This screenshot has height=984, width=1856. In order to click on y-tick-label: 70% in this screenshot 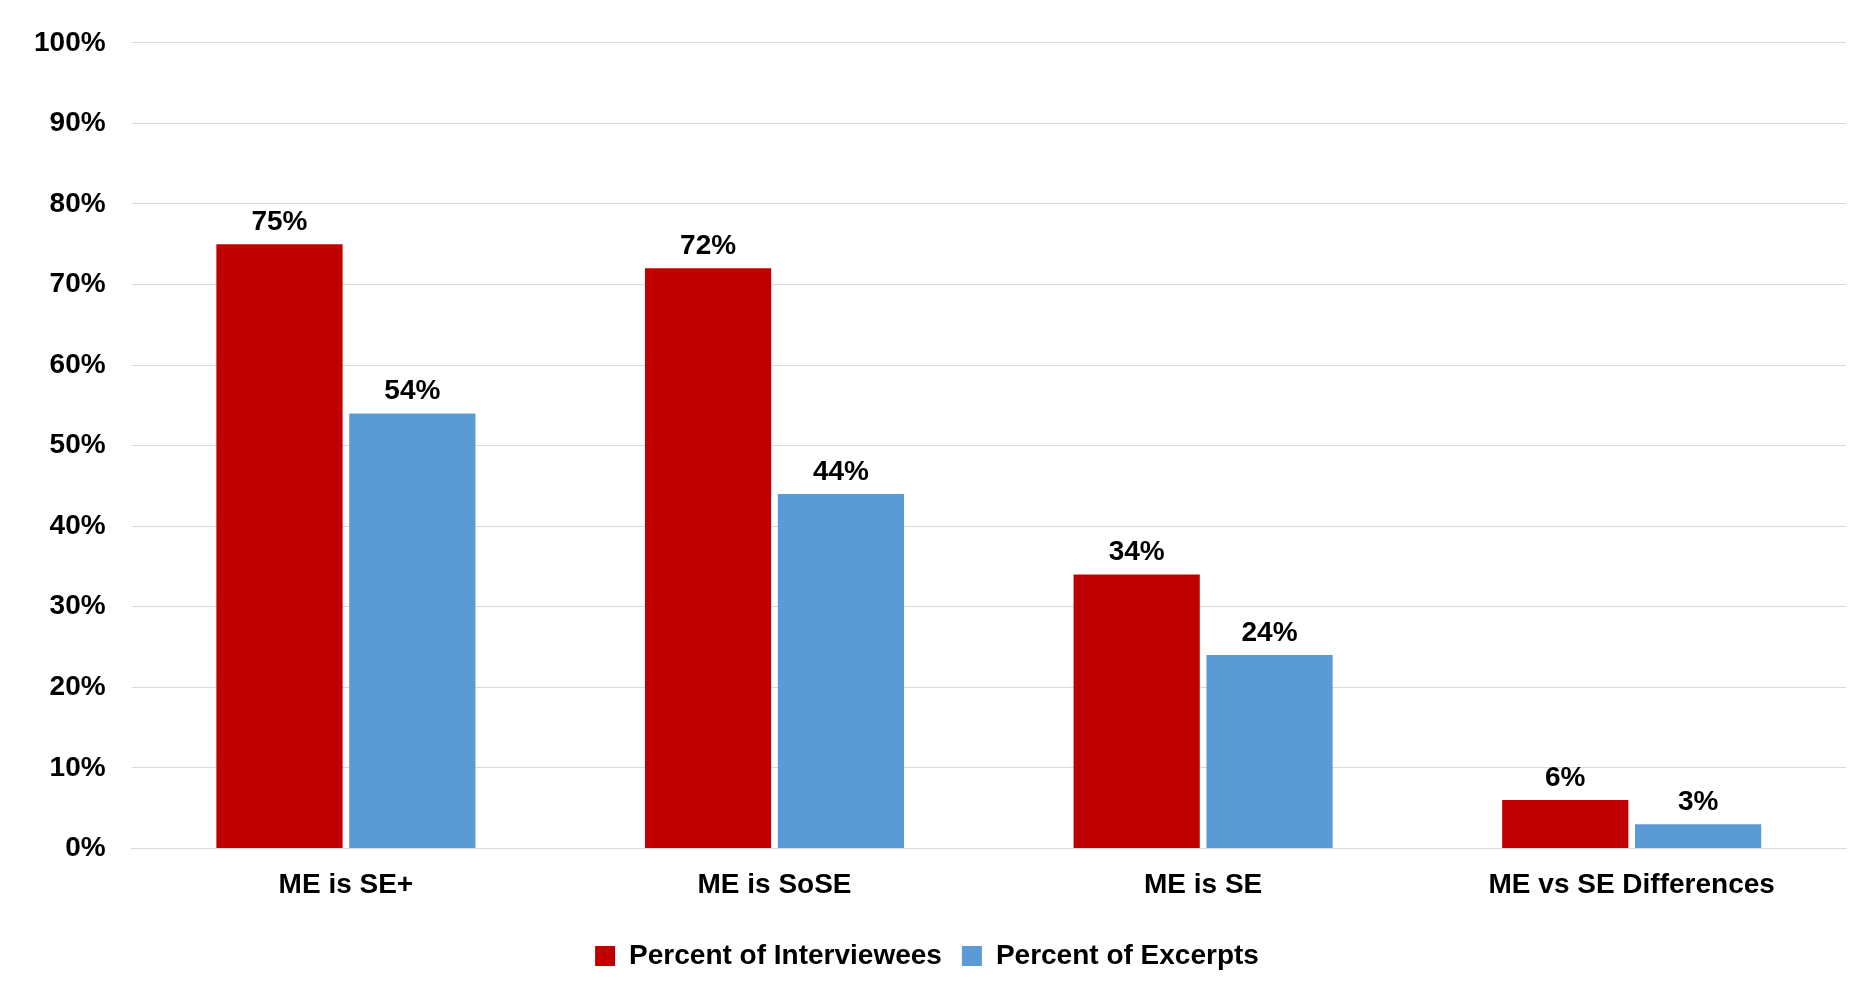, I will do `click(77, 283)`.